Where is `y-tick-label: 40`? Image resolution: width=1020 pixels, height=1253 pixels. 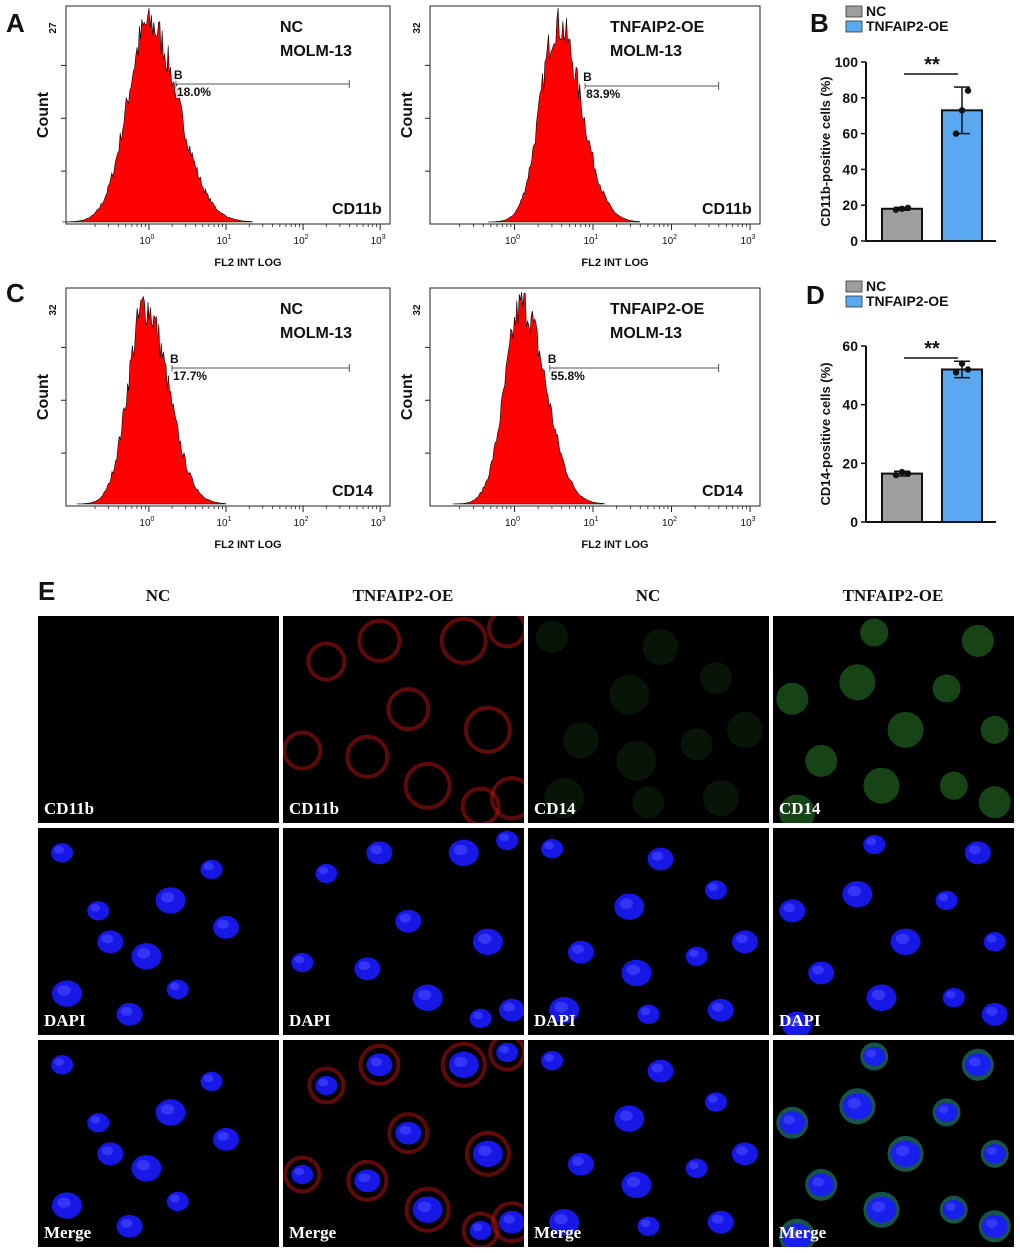
y-tick-label: 40 is located at coordinates (850, 169).